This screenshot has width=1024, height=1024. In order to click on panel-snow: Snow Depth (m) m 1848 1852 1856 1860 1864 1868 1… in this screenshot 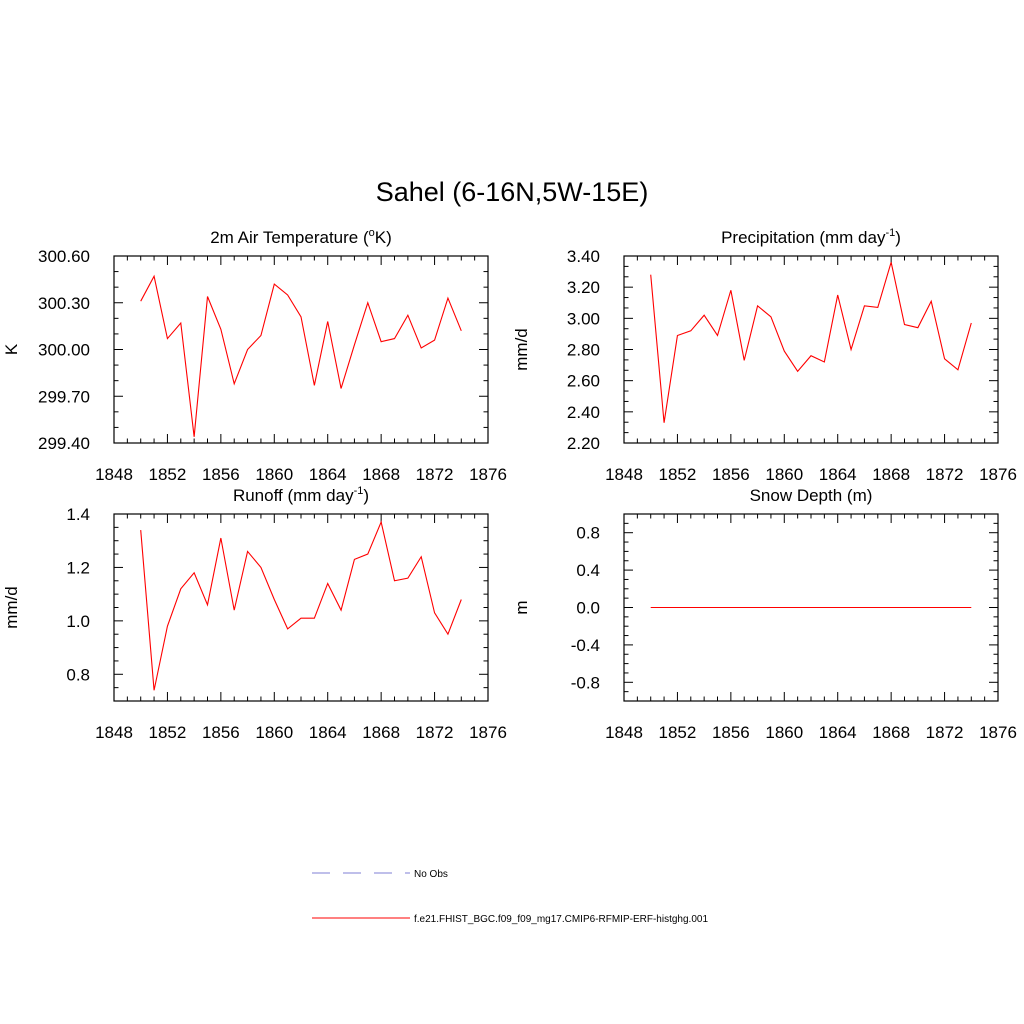, I will do `click(764, 614)`.